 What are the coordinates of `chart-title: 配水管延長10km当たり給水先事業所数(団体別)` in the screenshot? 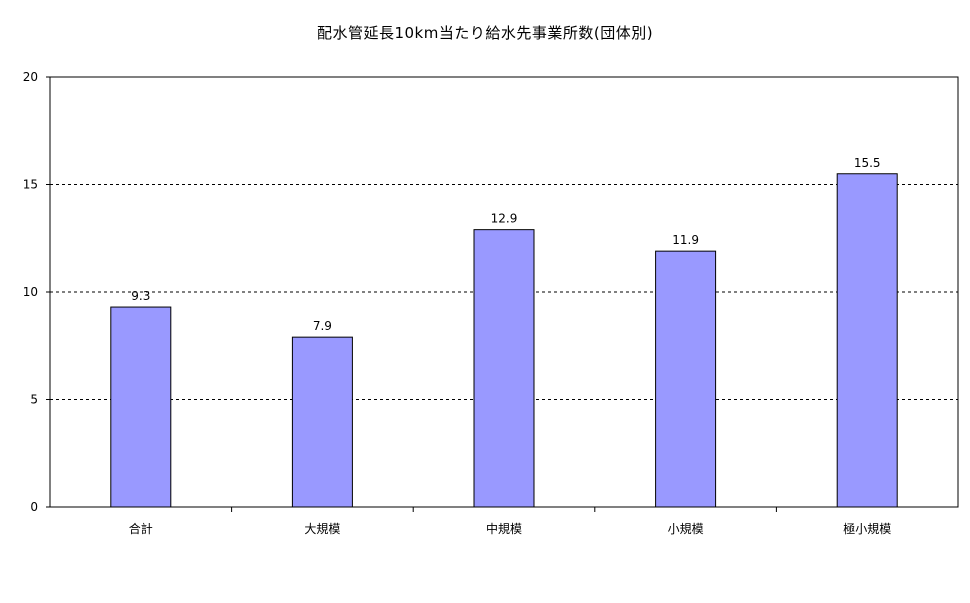 It's located at (485, 33).